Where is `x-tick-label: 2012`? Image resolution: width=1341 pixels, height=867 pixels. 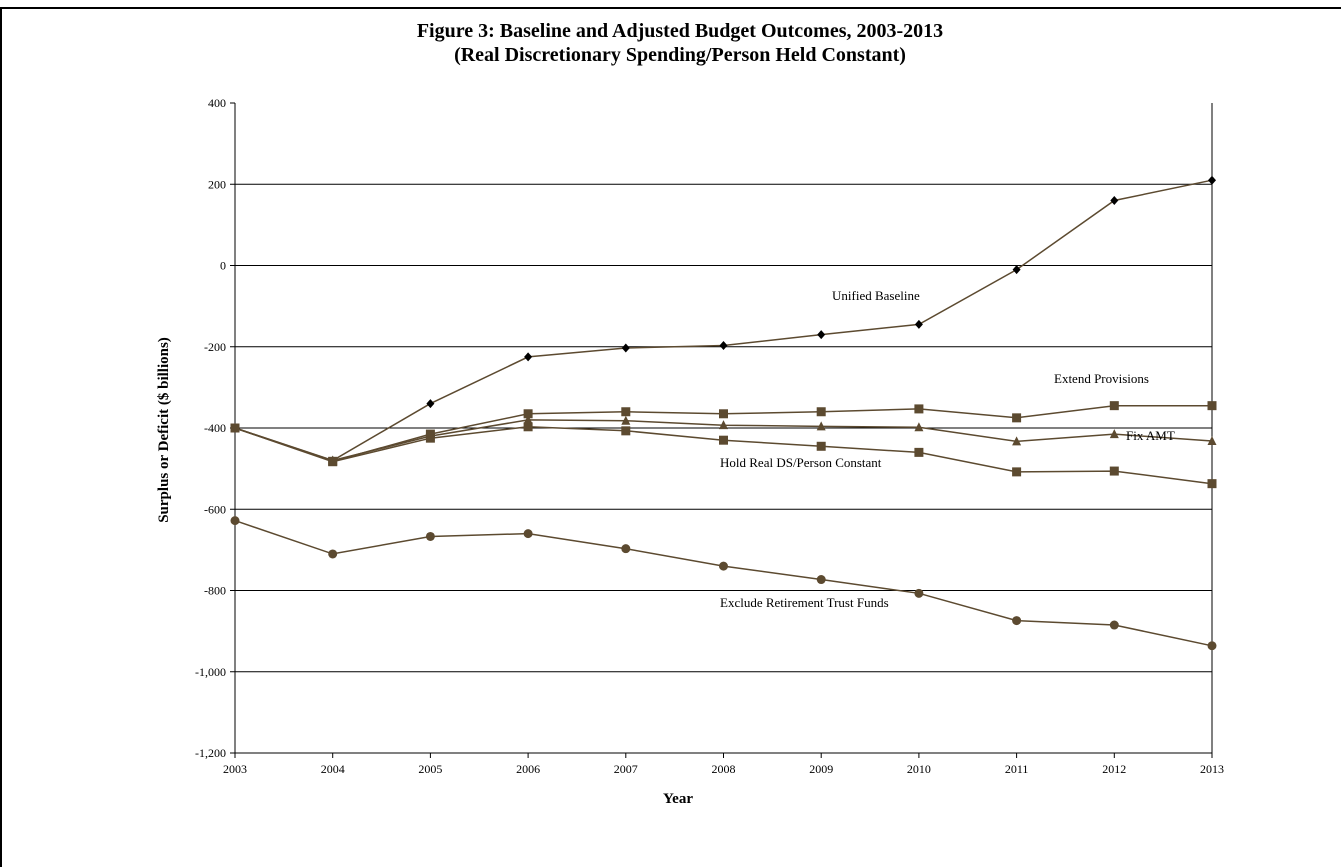
x-tick-label: 2012 is located at coordinates (1114, 769).